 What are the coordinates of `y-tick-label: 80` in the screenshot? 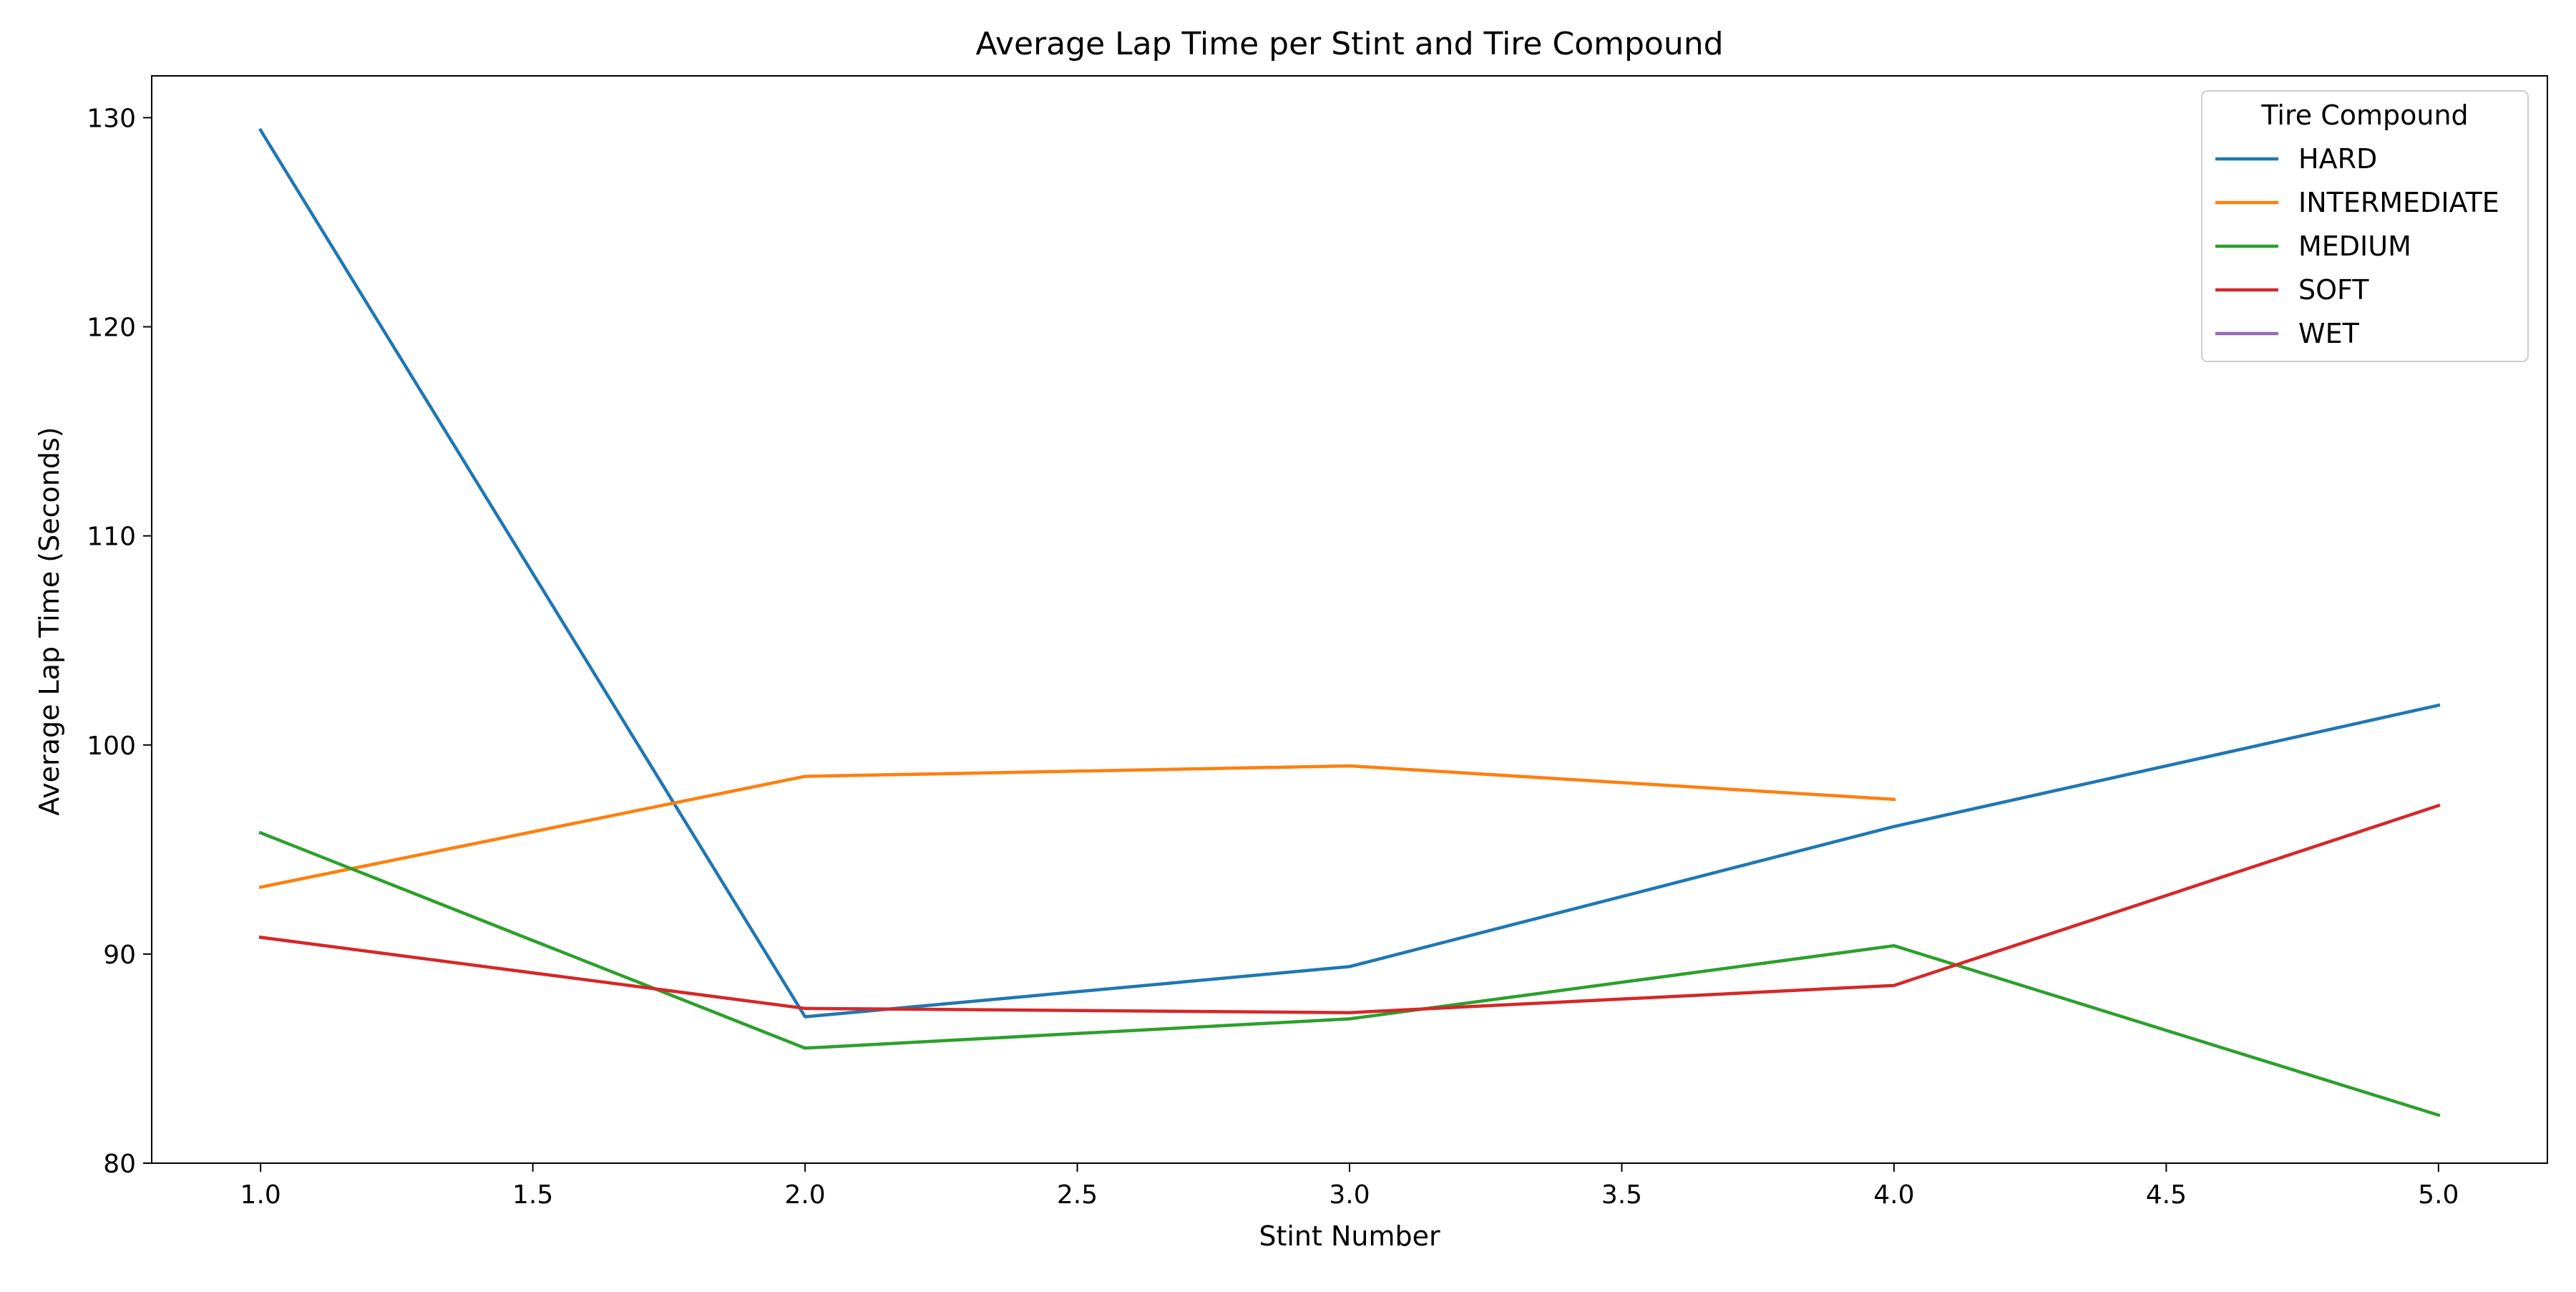 It's located at (119, 1164).